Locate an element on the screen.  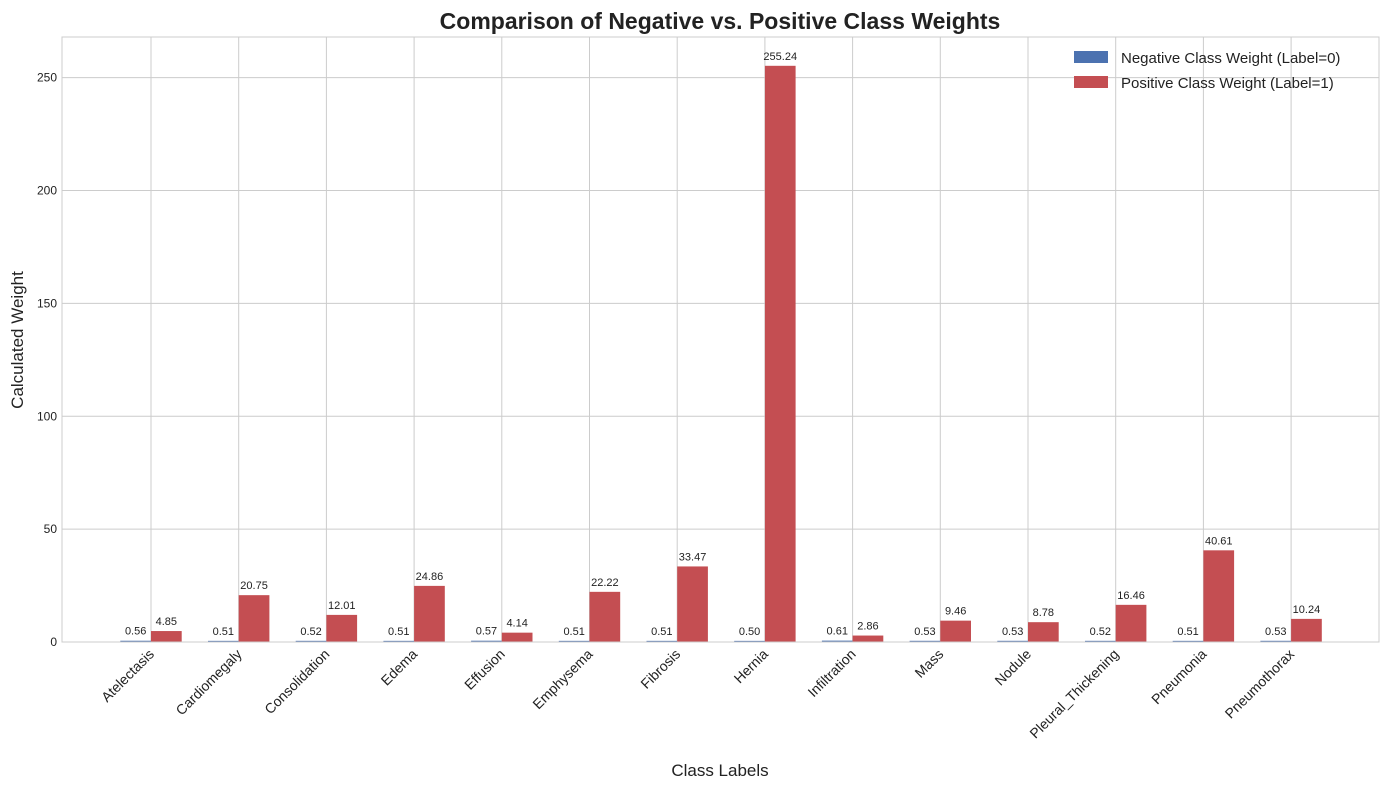
bar-value-label-positive: 9.46 is located at coordinates (955, 612).